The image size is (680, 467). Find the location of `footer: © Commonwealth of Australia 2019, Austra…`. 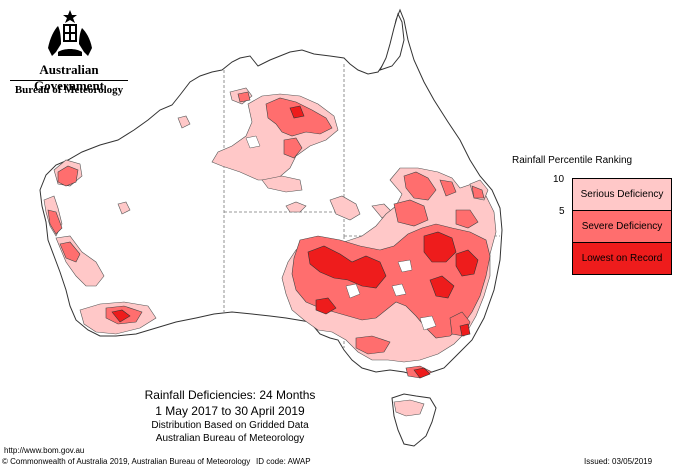

footer: © Commonwealth of Australia 2019, Austra… is located at coordinates (340, 462).